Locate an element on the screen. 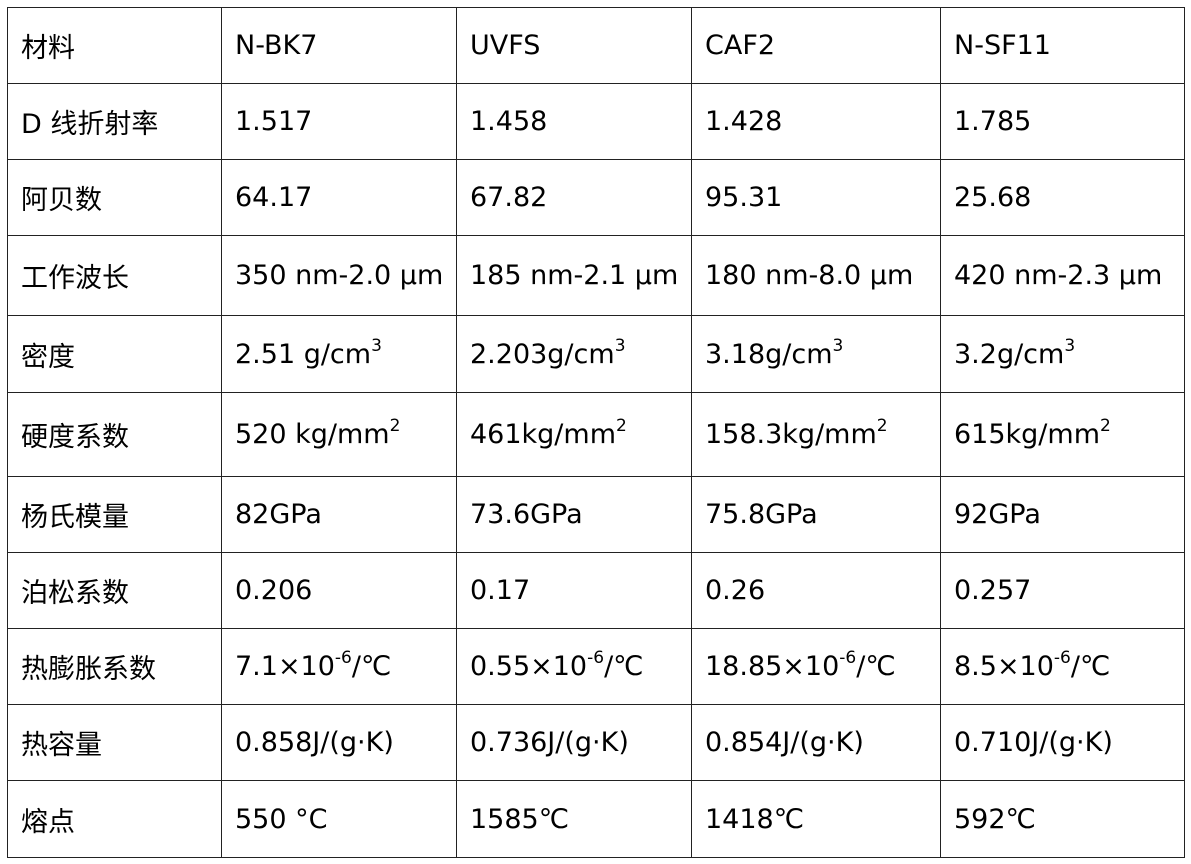 This screenshot has width=1191, height=864. cell: 75.8GPa is located at coordinates (816, 514).